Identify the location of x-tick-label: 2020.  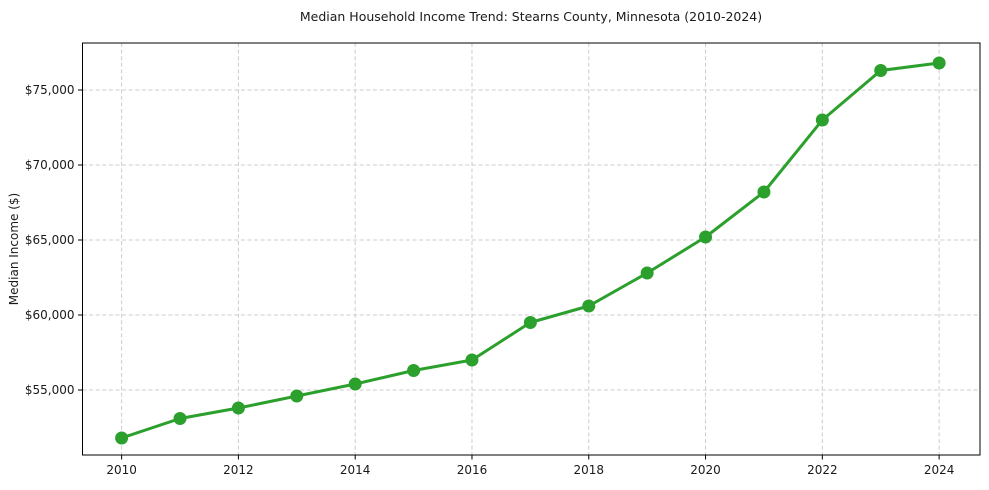
(705, 470).